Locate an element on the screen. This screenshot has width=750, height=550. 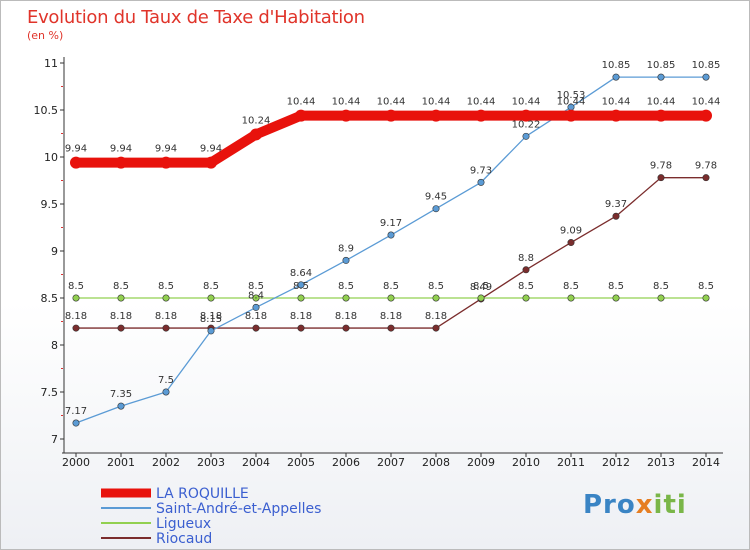
data-label: 8.4 is located at coordinates (256, 295).